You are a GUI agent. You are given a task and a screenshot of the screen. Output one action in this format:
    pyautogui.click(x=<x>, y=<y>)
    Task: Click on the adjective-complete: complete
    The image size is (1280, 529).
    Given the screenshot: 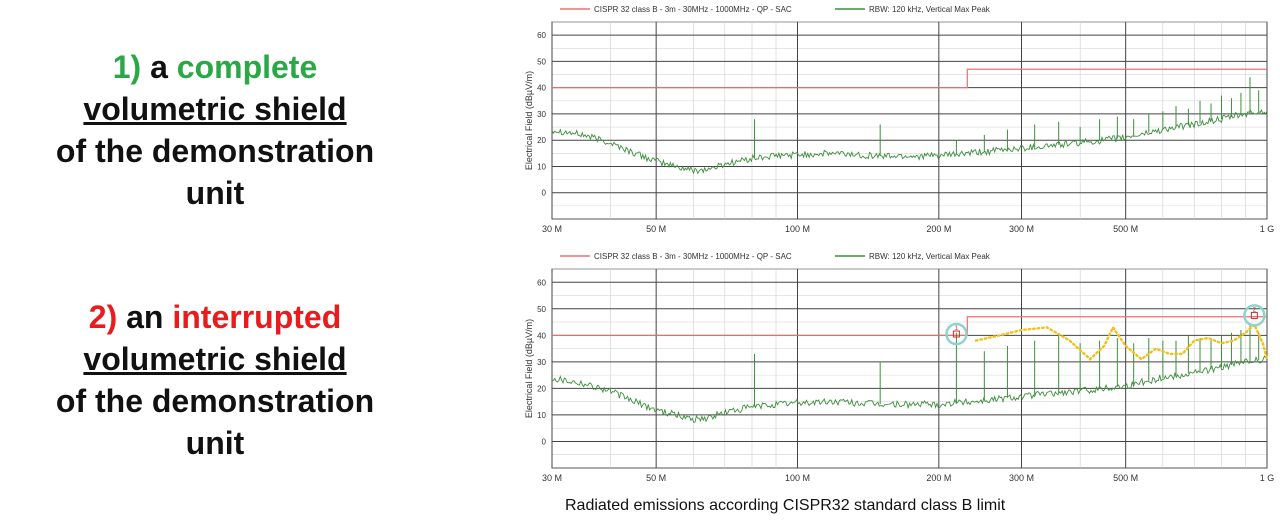 What is the action you would take?
    pyautogui.click(x=247, y=67)
    